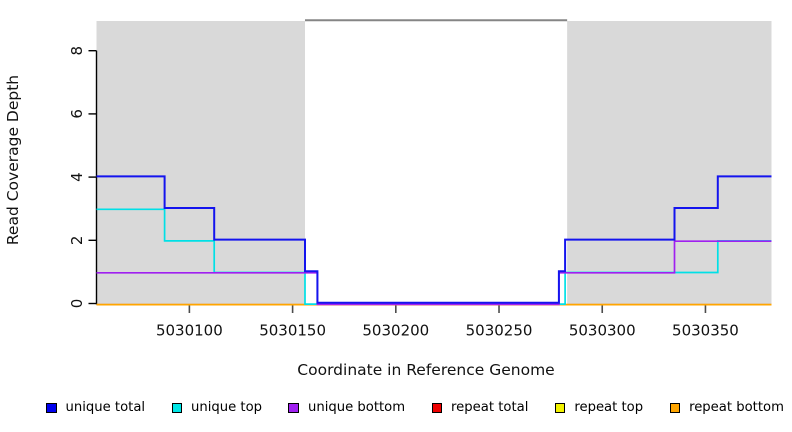 The width and height of the screenshot is (792, 432). Describe the element at coordinates (13, 160) in the screenshot. I see `y-axis-title: Read Coverage Depth` at that location.